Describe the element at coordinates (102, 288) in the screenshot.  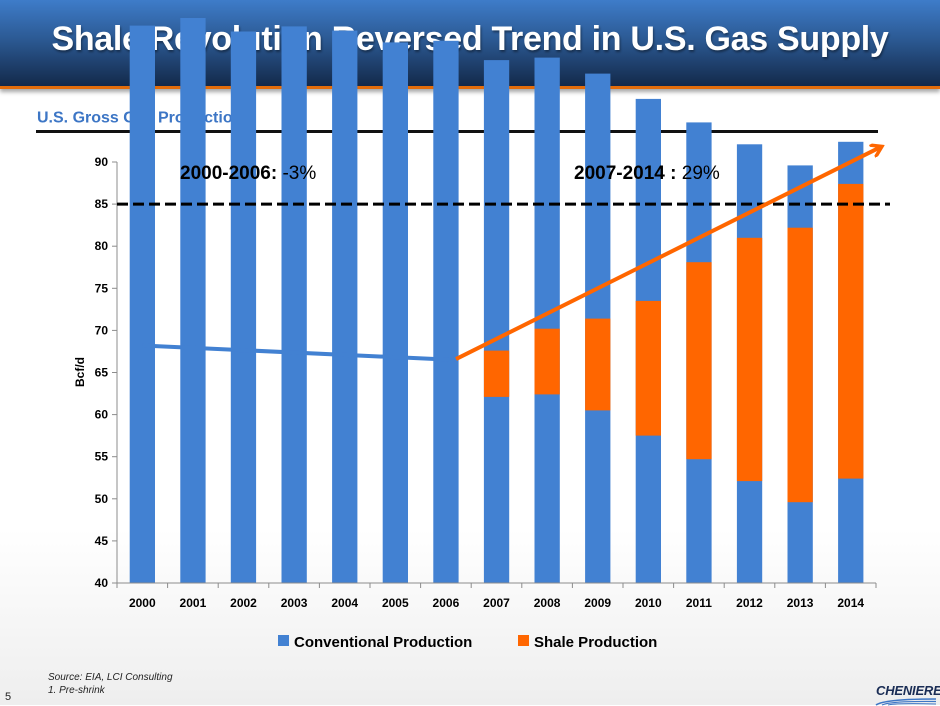
I see `y-tick-label-75: 75` at that location.